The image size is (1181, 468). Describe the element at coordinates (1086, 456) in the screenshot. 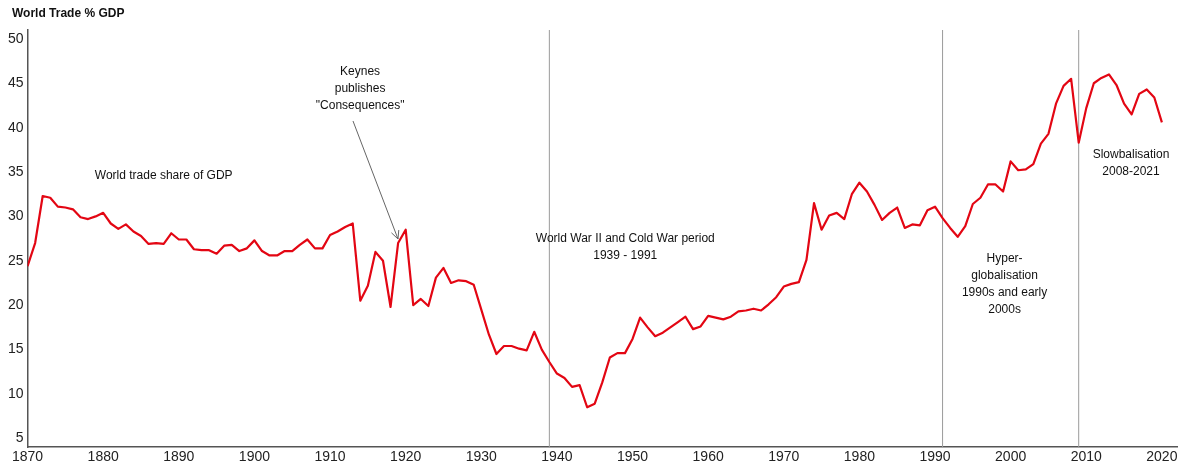

I see `x-tick-label: 2010` at that location.